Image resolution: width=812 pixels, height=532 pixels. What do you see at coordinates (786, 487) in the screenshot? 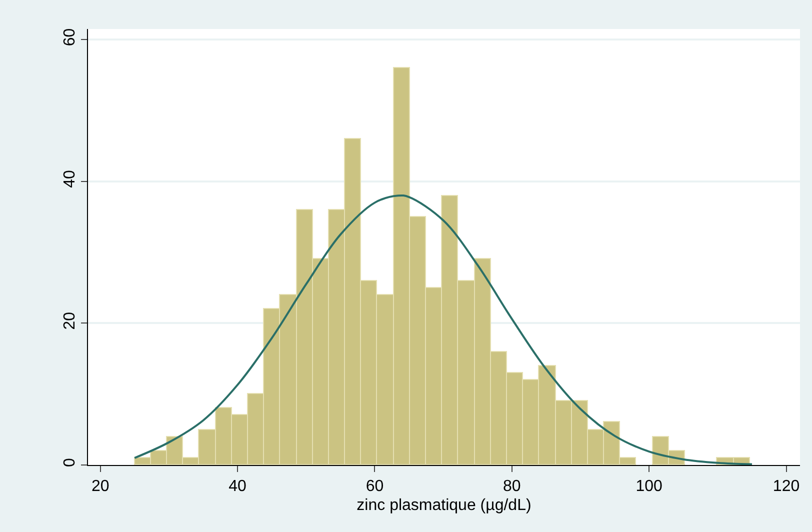
I see `x-tick-label: 120` at bounding box center [786, 487].